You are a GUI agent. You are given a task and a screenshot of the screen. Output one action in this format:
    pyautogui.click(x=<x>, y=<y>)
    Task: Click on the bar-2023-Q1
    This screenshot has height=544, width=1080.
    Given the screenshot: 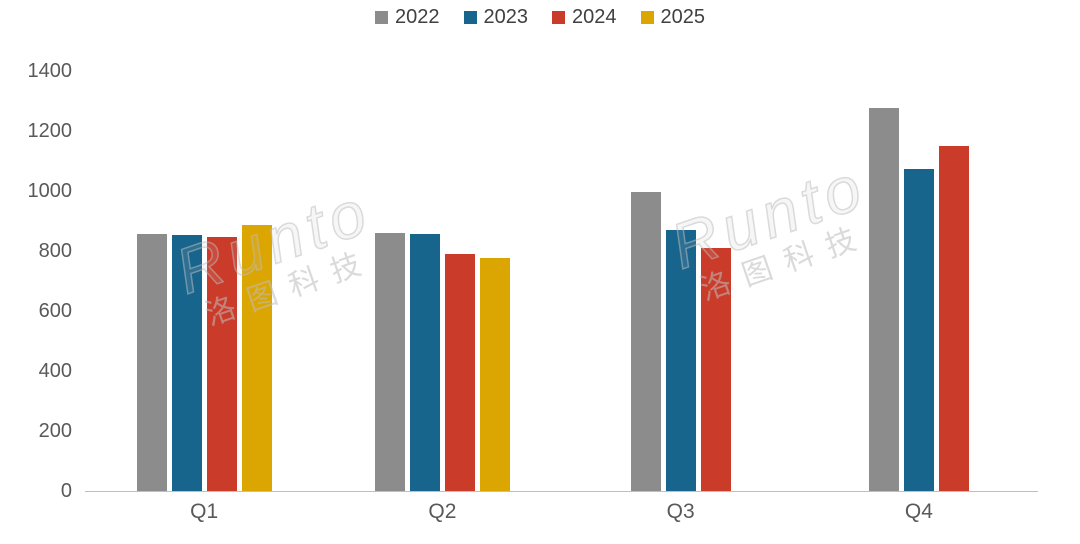 What is the action you would take?
    pyautogui.click(x=186, y=363)
    